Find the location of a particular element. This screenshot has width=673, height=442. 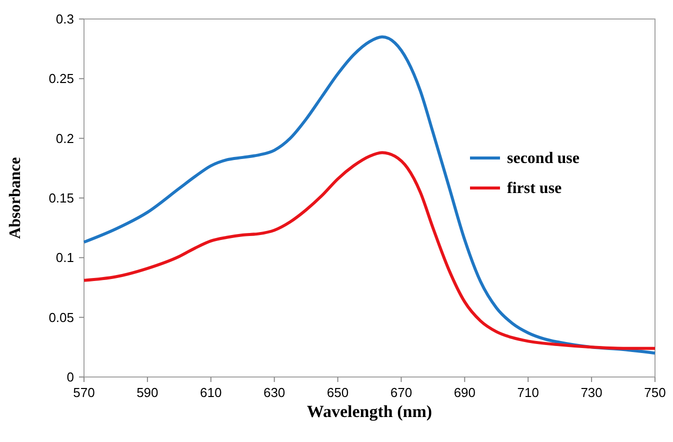

y-tick-label: 0.1 is located at coordinates (65, 258).